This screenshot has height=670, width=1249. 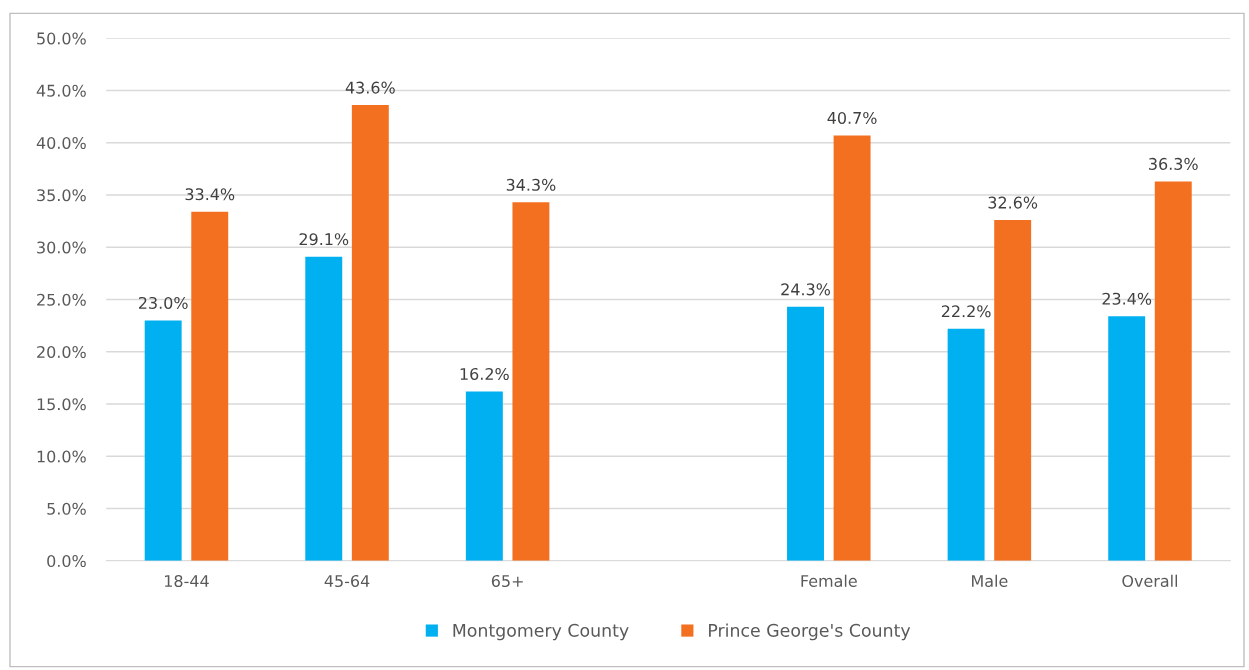 What do you see at coordinates (966, 311) in the screenshot?
I see `data-label: 22.2%` at bounding box center [966, 311].